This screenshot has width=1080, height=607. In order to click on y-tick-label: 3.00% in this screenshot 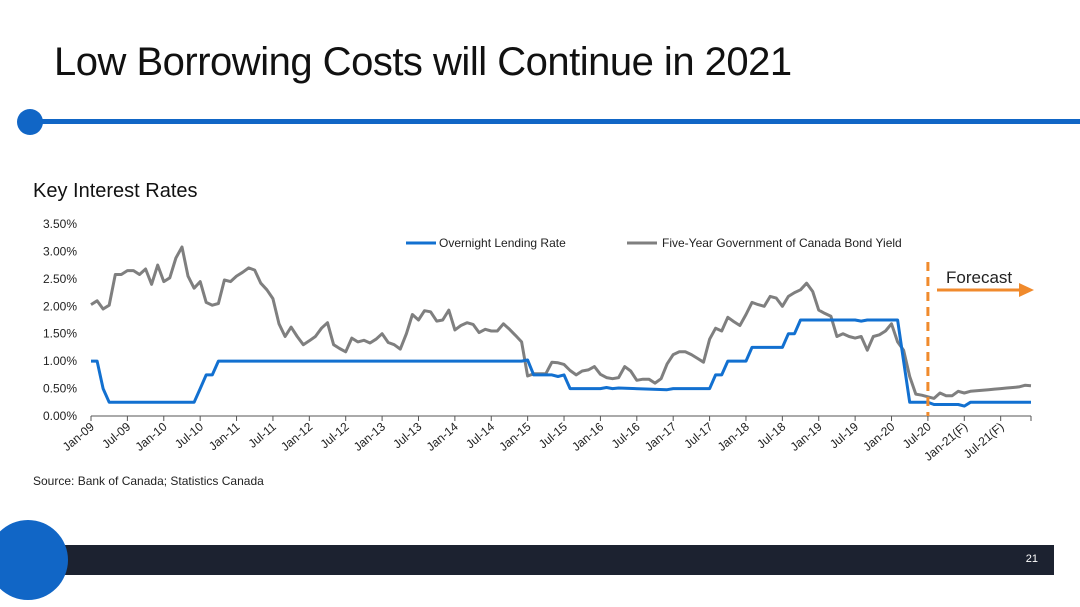, I will do `click(60, 251)`.